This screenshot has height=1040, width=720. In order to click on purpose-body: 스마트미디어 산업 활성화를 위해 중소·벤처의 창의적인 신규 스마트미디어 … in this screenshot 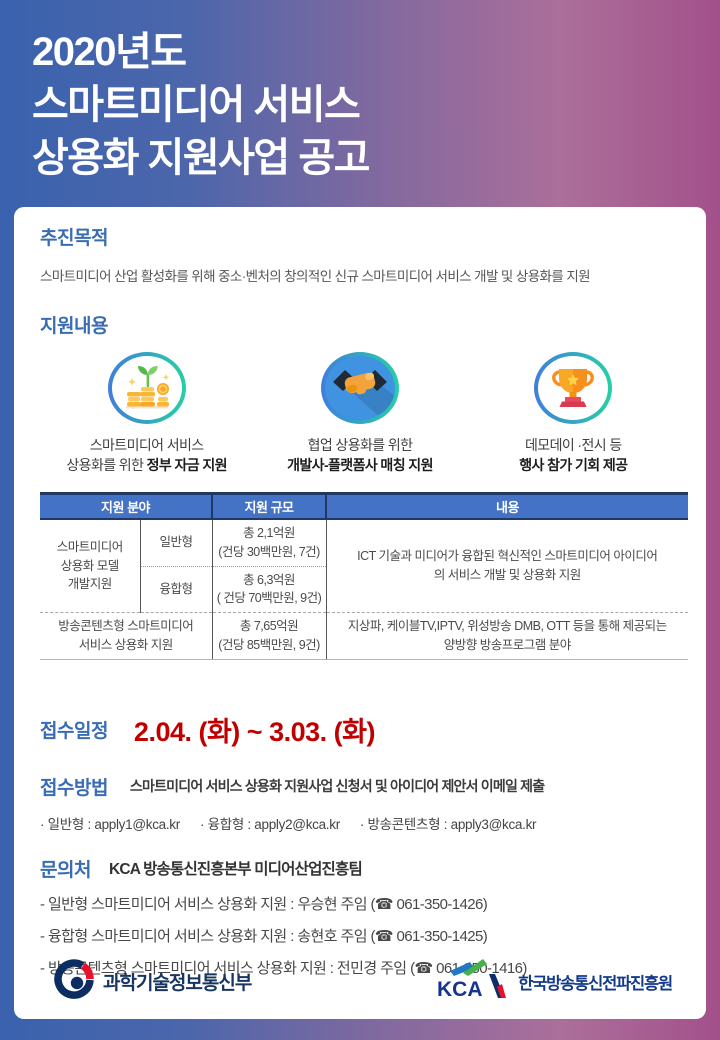, I will do `click(315, 276)`.